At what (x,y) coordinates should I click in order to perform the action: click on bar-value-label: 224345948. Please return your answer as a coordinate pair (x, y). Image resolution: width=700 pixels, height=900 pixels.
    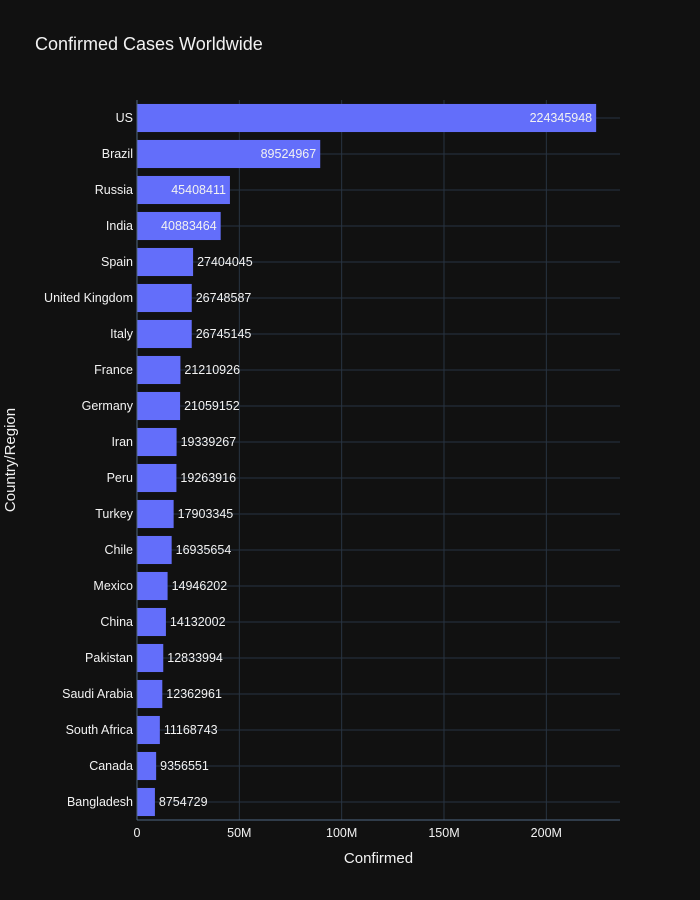
    Looking at the image, I should click on (561, 118).